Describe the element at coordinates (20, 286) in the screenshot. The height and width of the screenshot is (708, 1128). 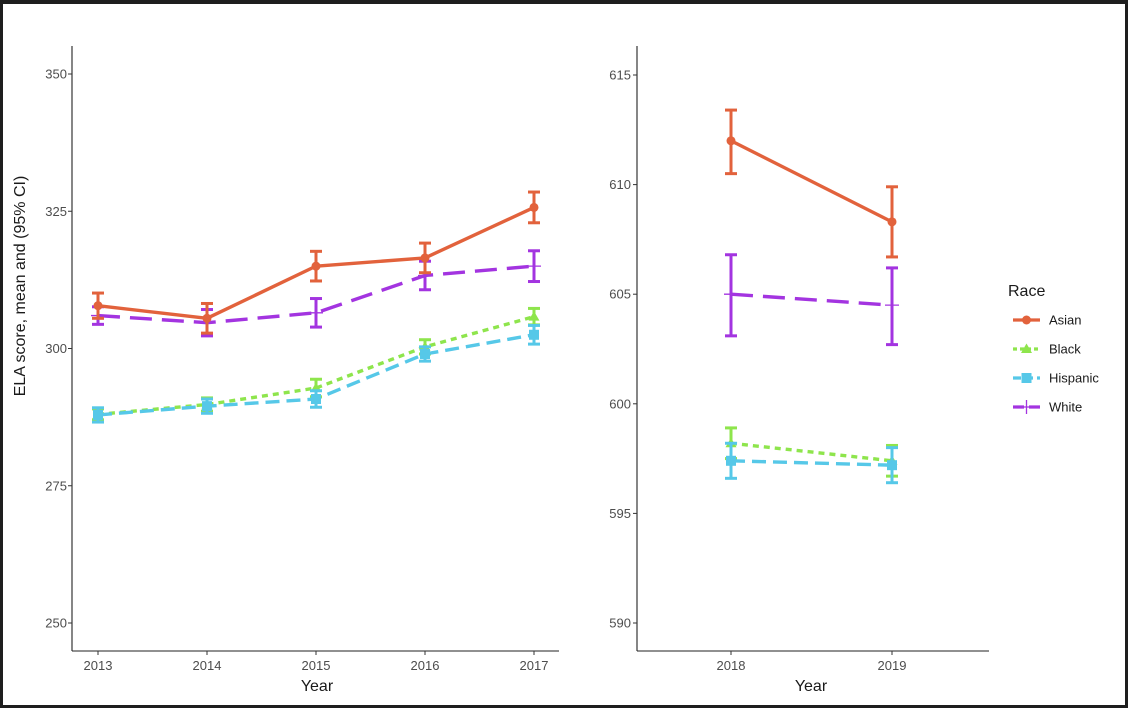
I see `y-axis-title: ELA score, mean and (95% CI)` at that location.